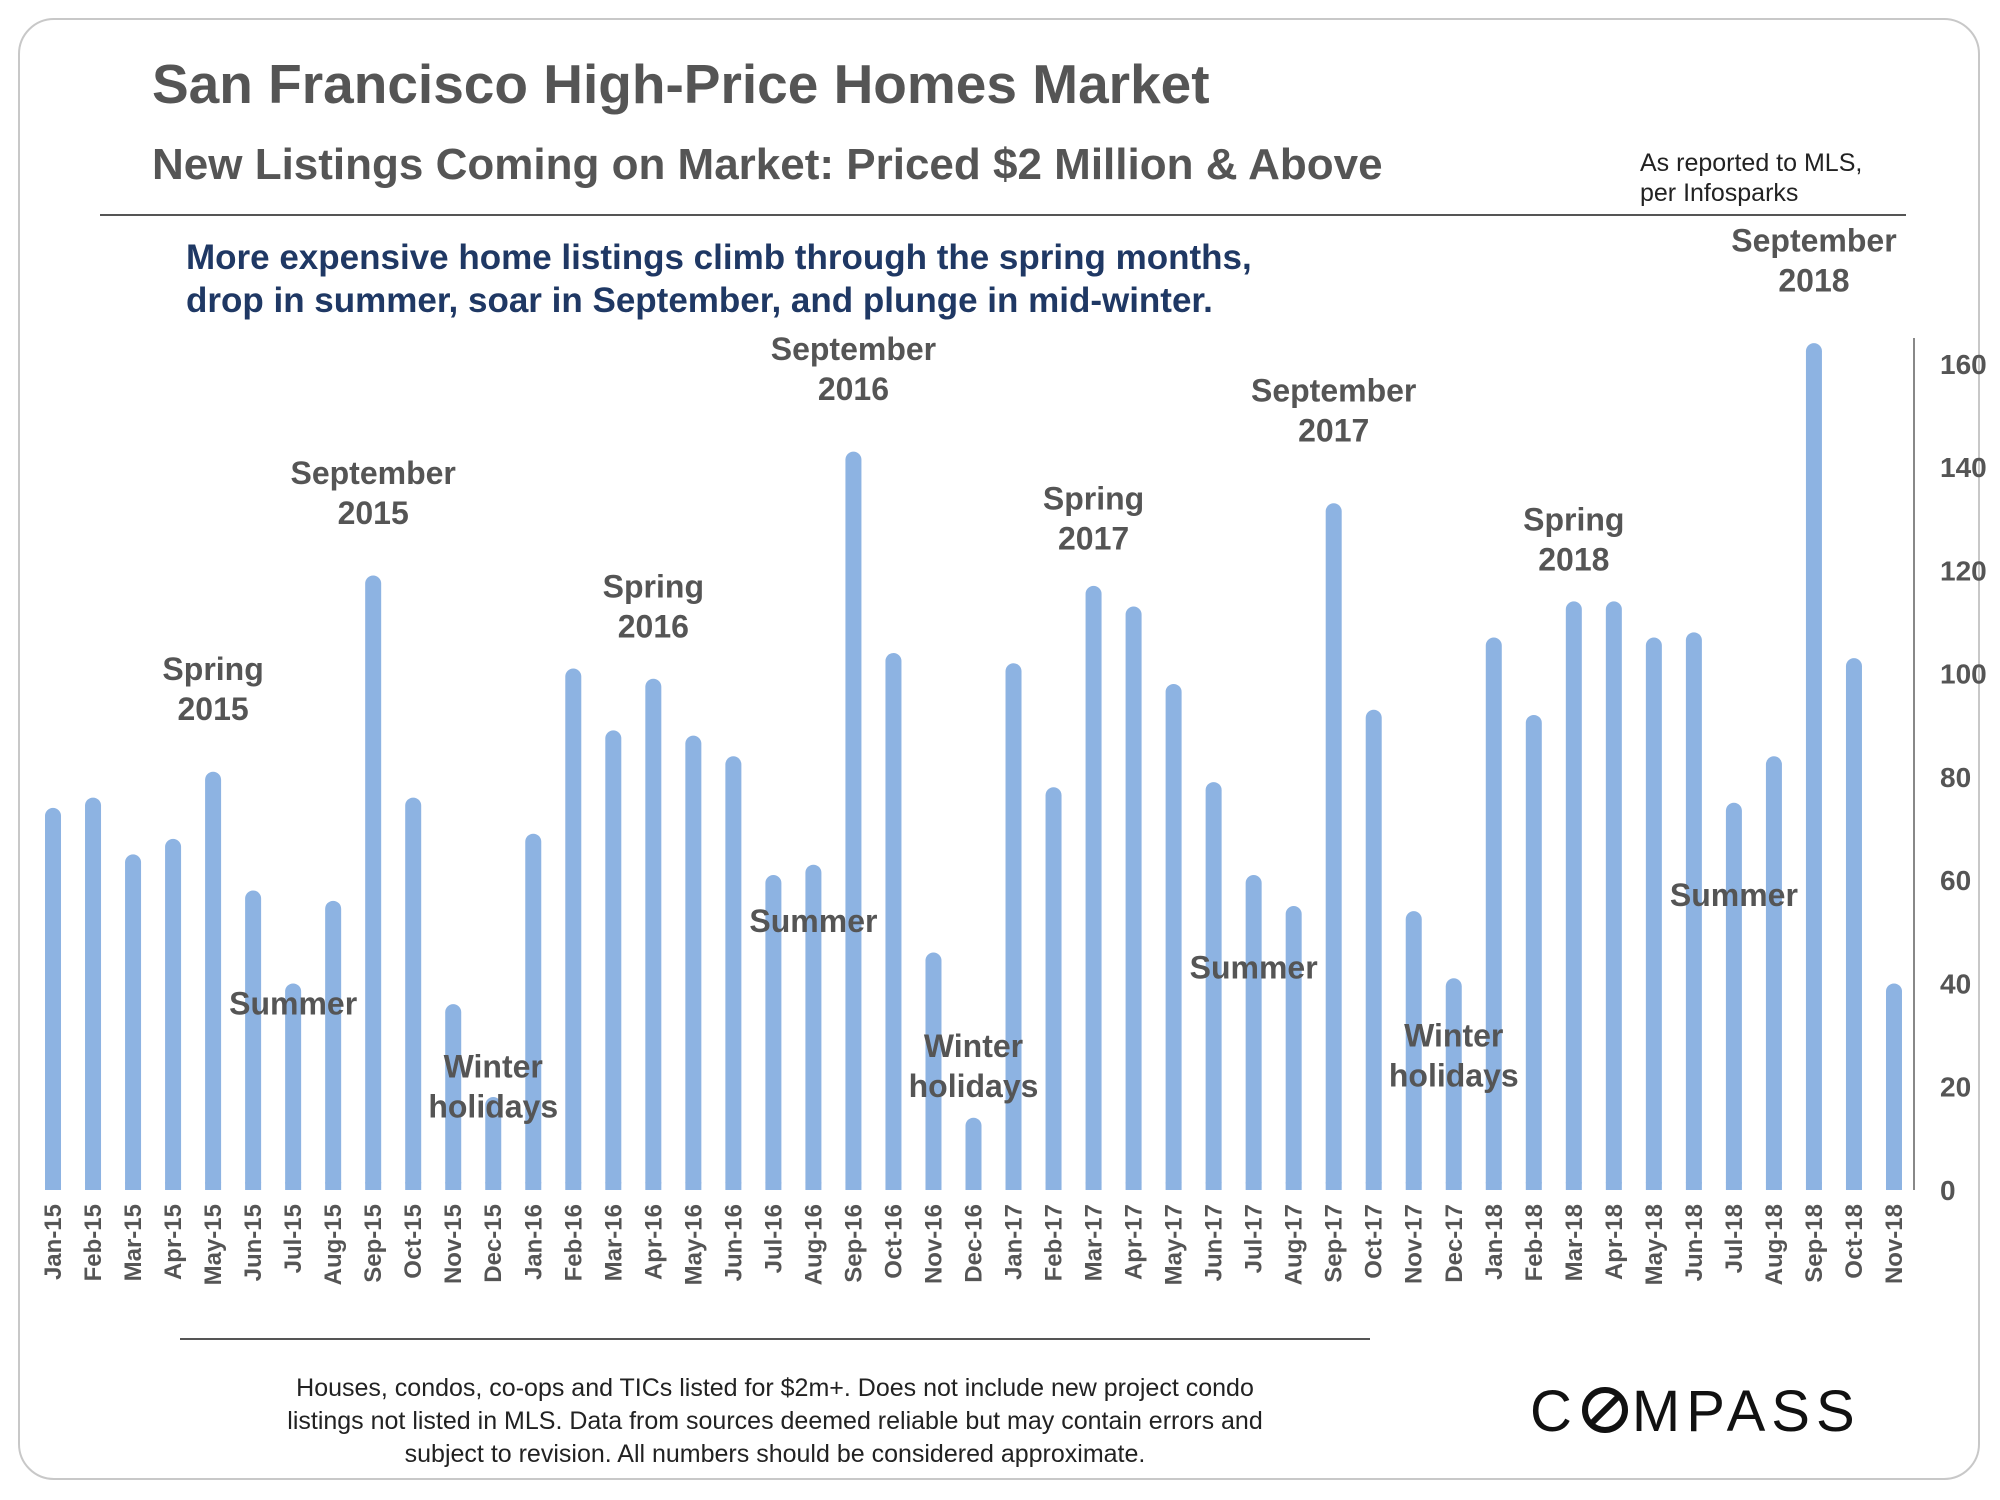 This screenshot has height=1500, width=2000. I want to click on x-tick-label: Jan-17, so click(1014, 1242).